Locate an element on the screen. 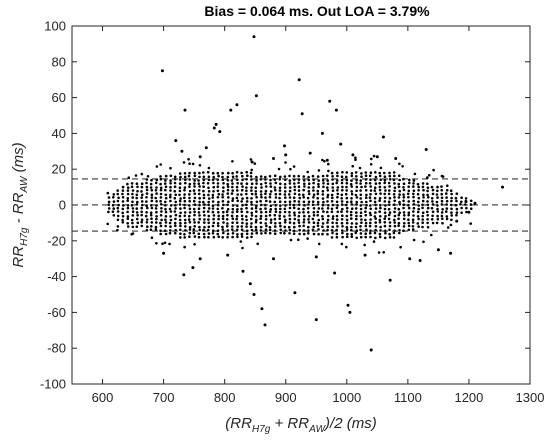  x-tick-label: 900 is located at coordinates (286, 397).